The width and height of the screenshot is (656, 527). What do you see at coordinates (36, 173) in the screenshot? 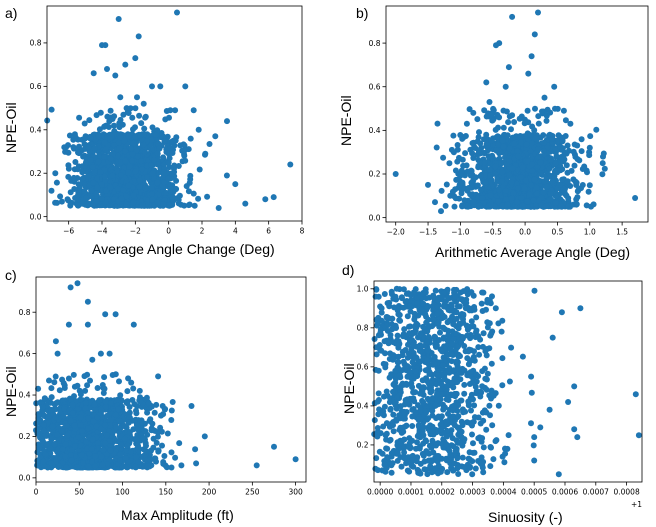
I see `y-tick-label: 0.2` at bounding box center [36, 173].